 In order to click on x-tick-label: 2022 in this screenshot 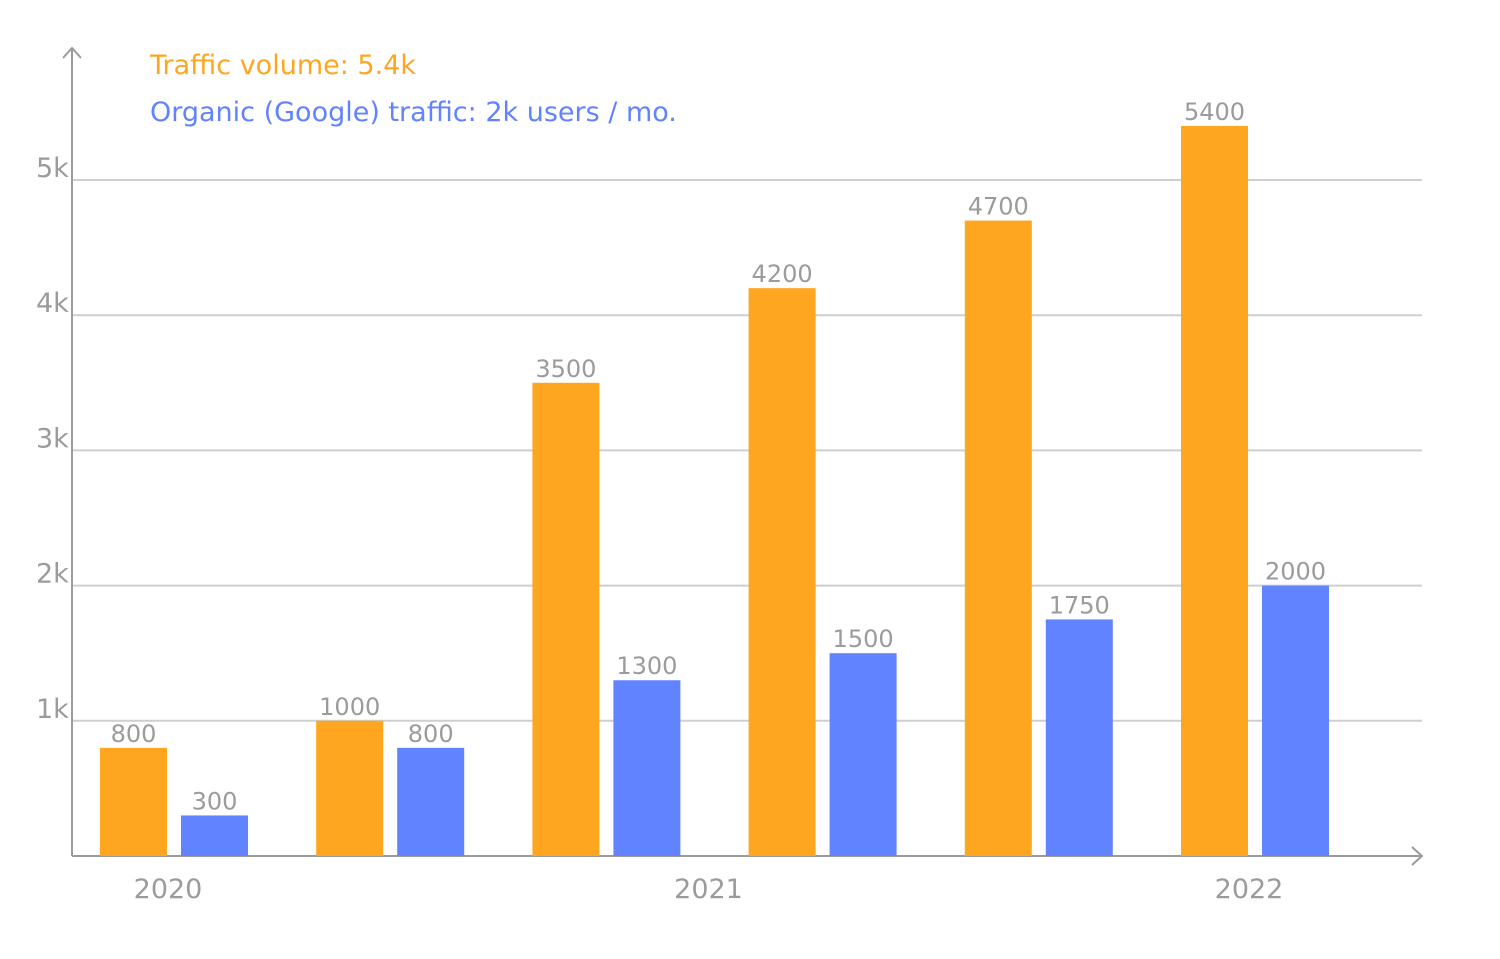, I will do `click(1249, 889)`.